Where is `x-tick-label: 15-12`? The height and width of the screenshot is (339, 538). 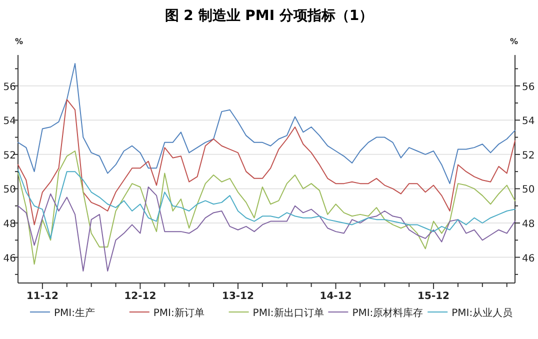 x-tick-label: 15-12 is located at coordinates (434, 296).